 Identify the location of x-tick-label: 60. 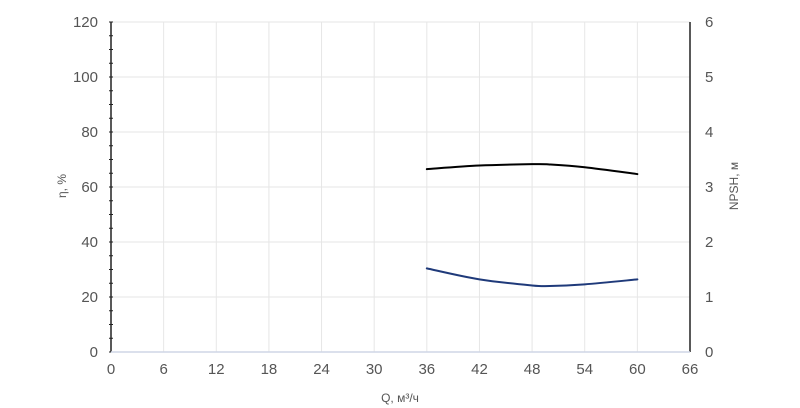
(637, 369).